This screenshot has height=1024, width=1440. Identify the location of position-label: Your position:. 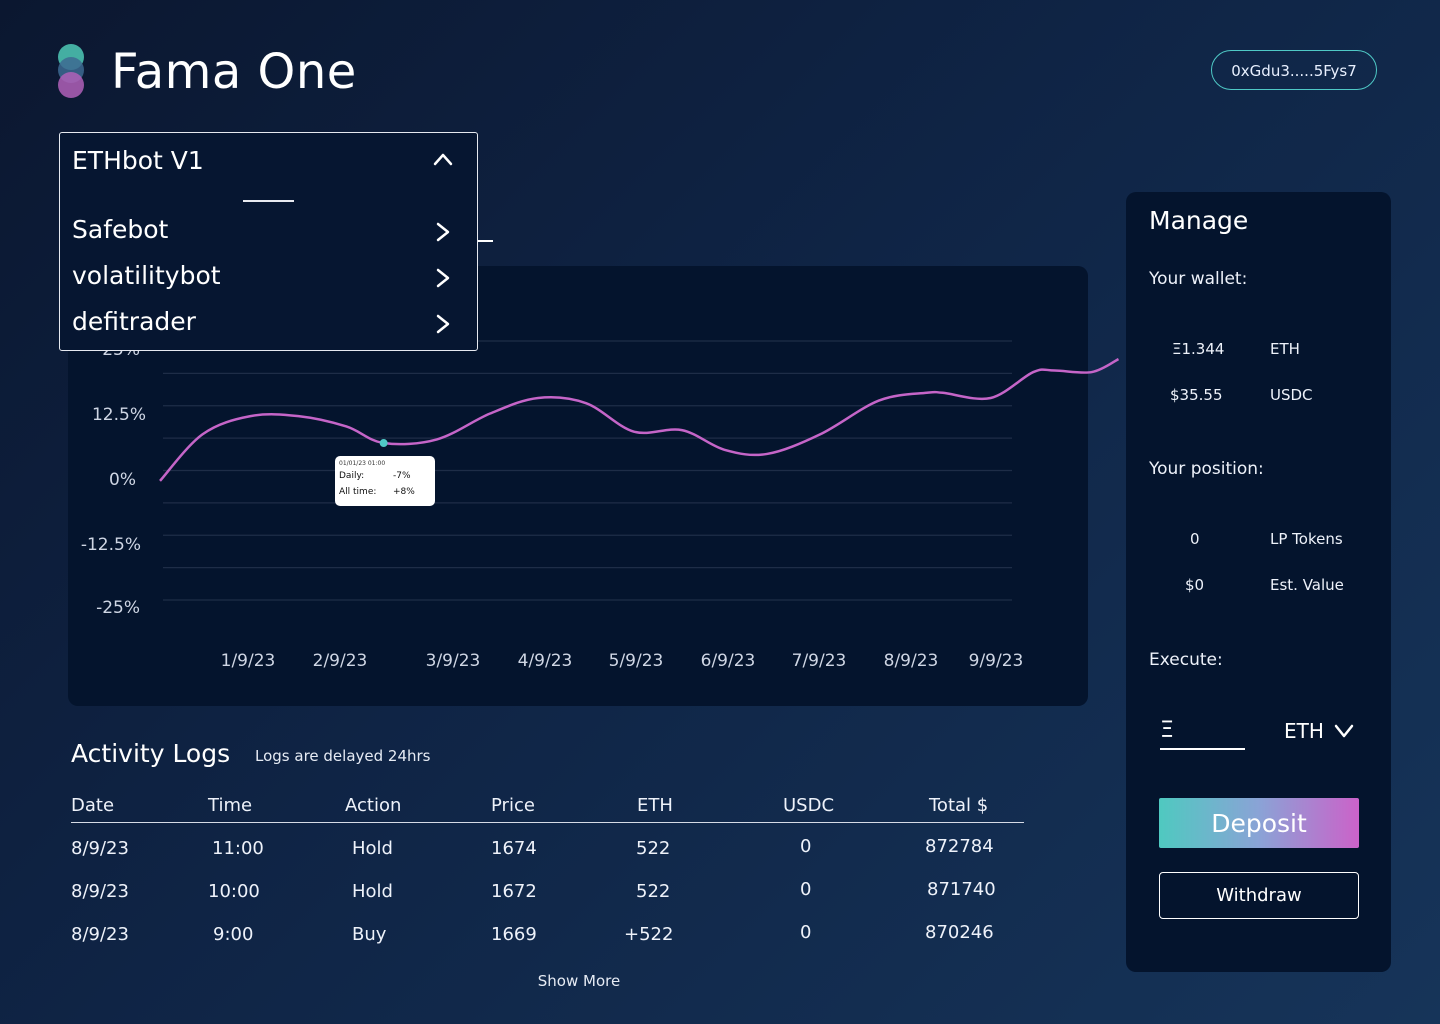
(1206, 469).